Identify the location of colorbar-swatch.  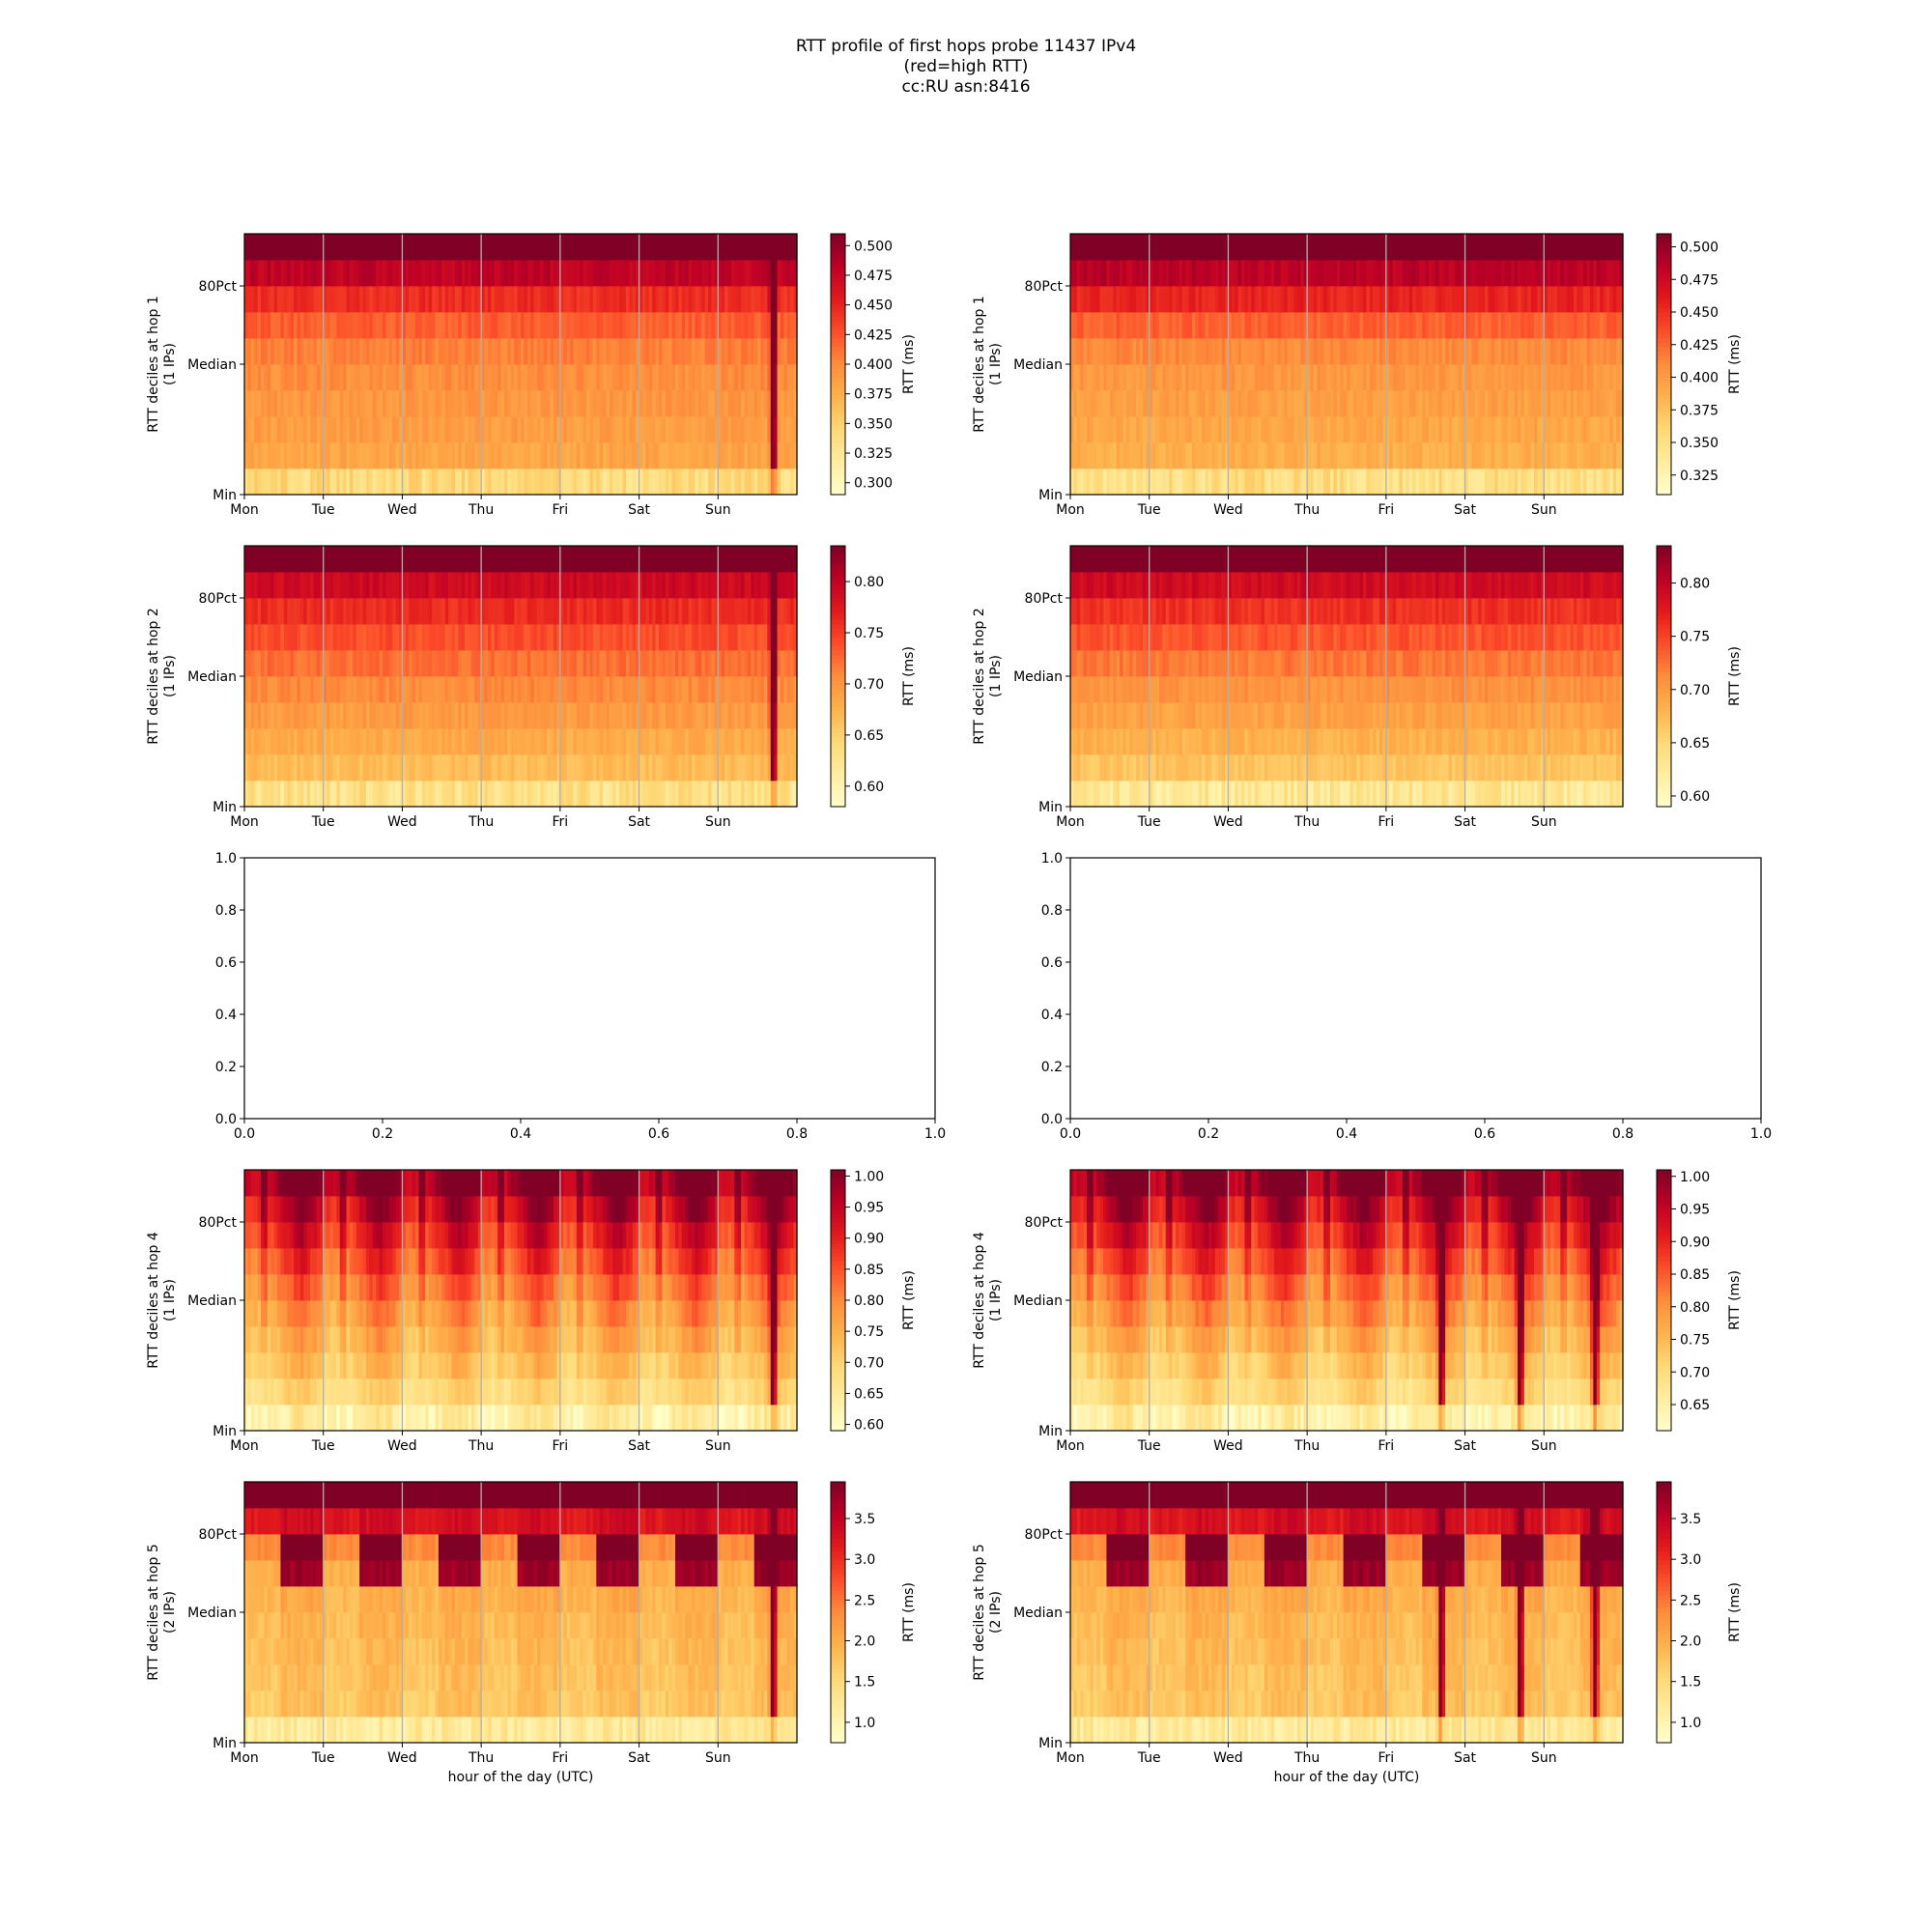
(838, 345).